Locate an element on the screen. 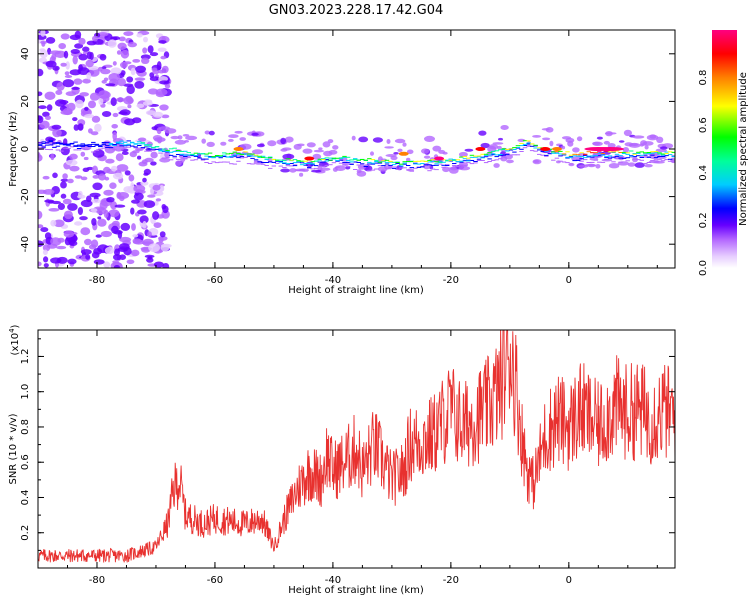  snr-xlabel: Height of straight line (km) is located at coordinates (356, 590).